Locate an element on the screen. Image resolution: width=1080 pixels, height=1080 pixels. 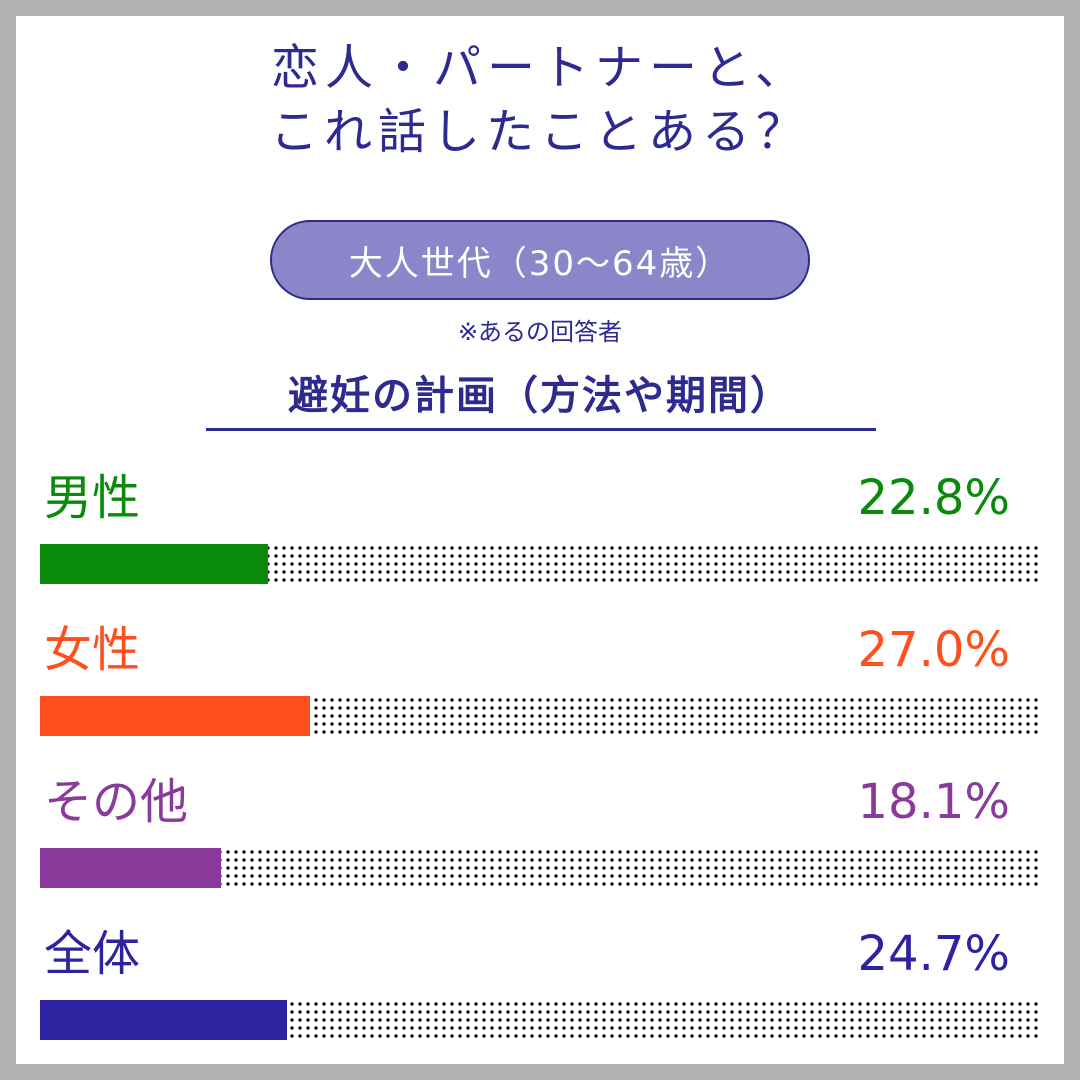
title-line-1: 恋人・パートナーと、 is located at coordinates (540, 68).